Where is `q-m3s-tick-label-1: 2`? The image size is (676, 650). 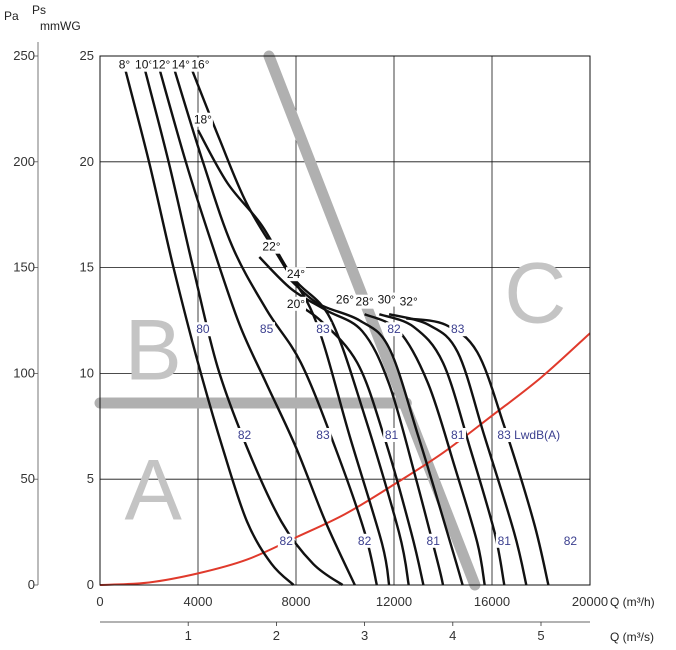
q-m3s-tick-label-1: 2 is located at coordinates (276, 635).